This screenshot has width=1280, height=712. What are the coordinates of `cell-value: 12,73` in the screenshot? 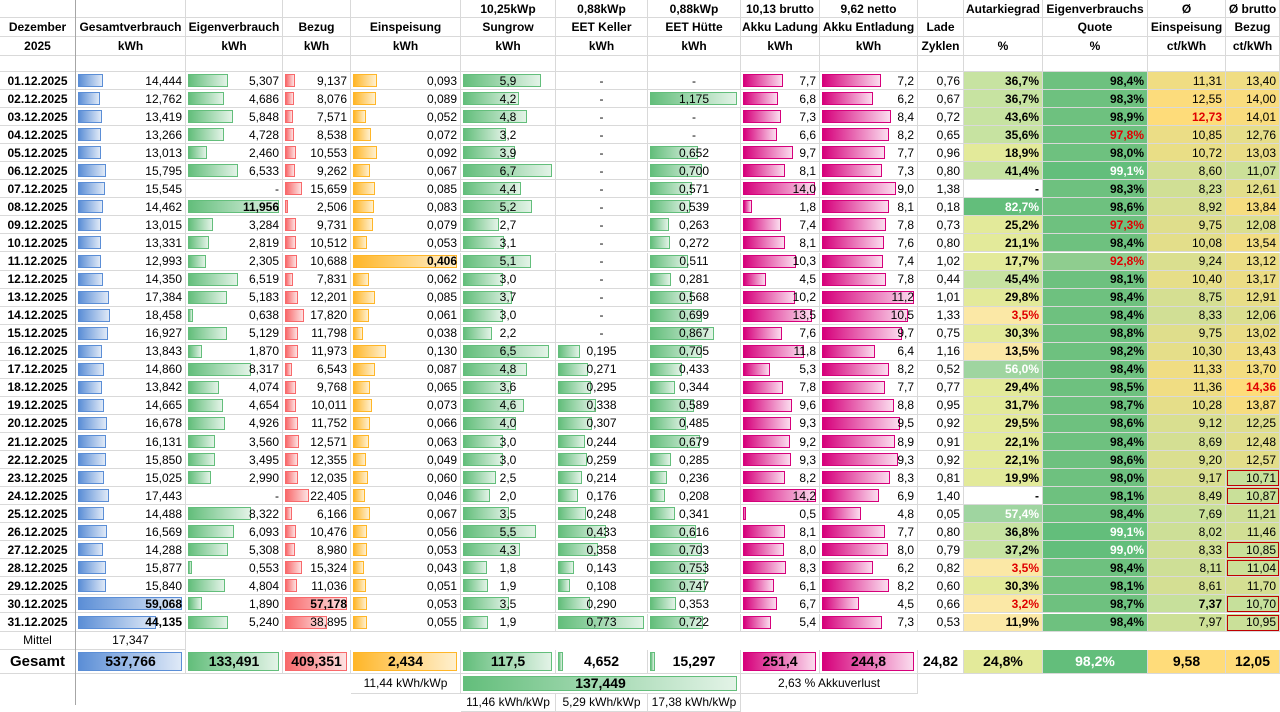 It's located at (1206, 116).